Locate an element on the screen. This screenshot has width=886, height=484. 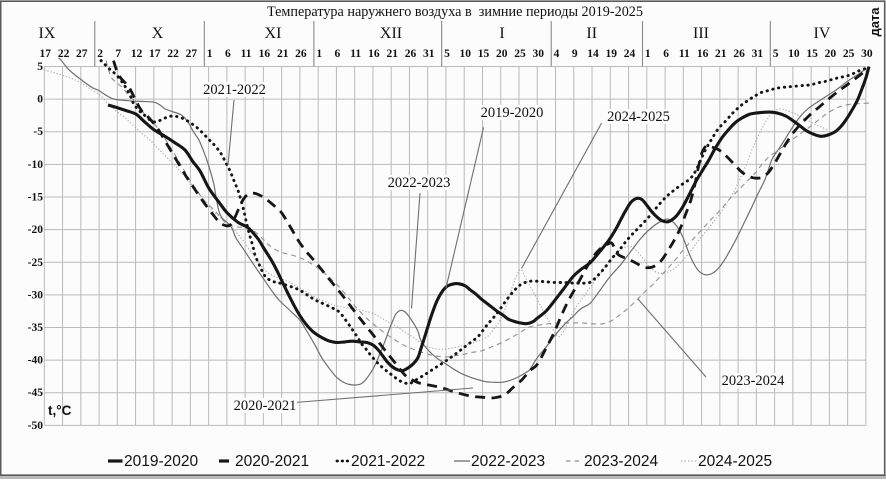
svg-text: -45 is located at coordinates (36, 393).